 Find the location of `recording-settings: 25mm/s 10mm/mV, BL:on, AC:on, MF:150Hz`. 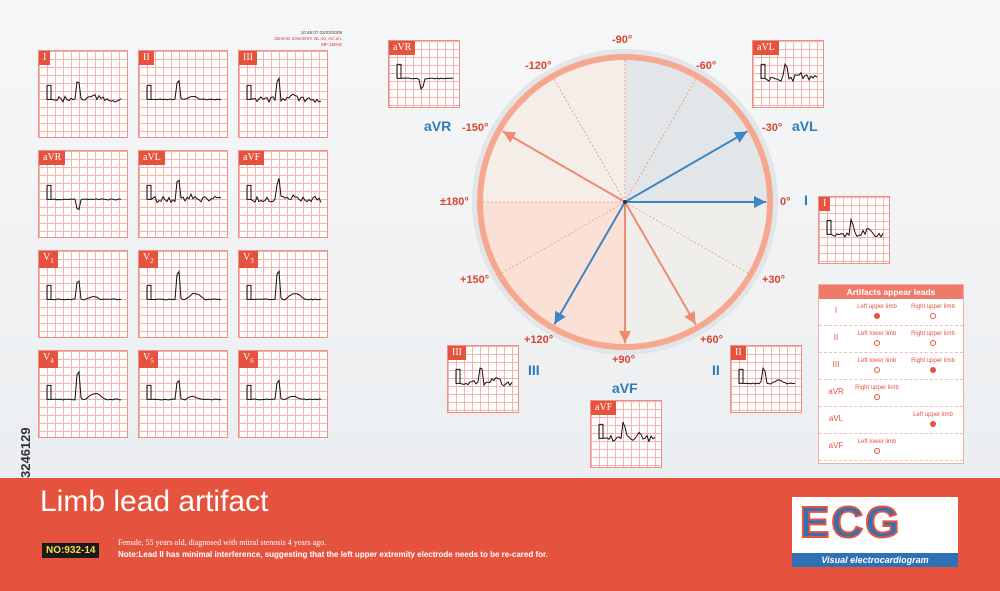

recording-settings: 25mm/s 10mm/mV, BL:on, AC:on, MF:150Hz is located at coordinates (308, 41).